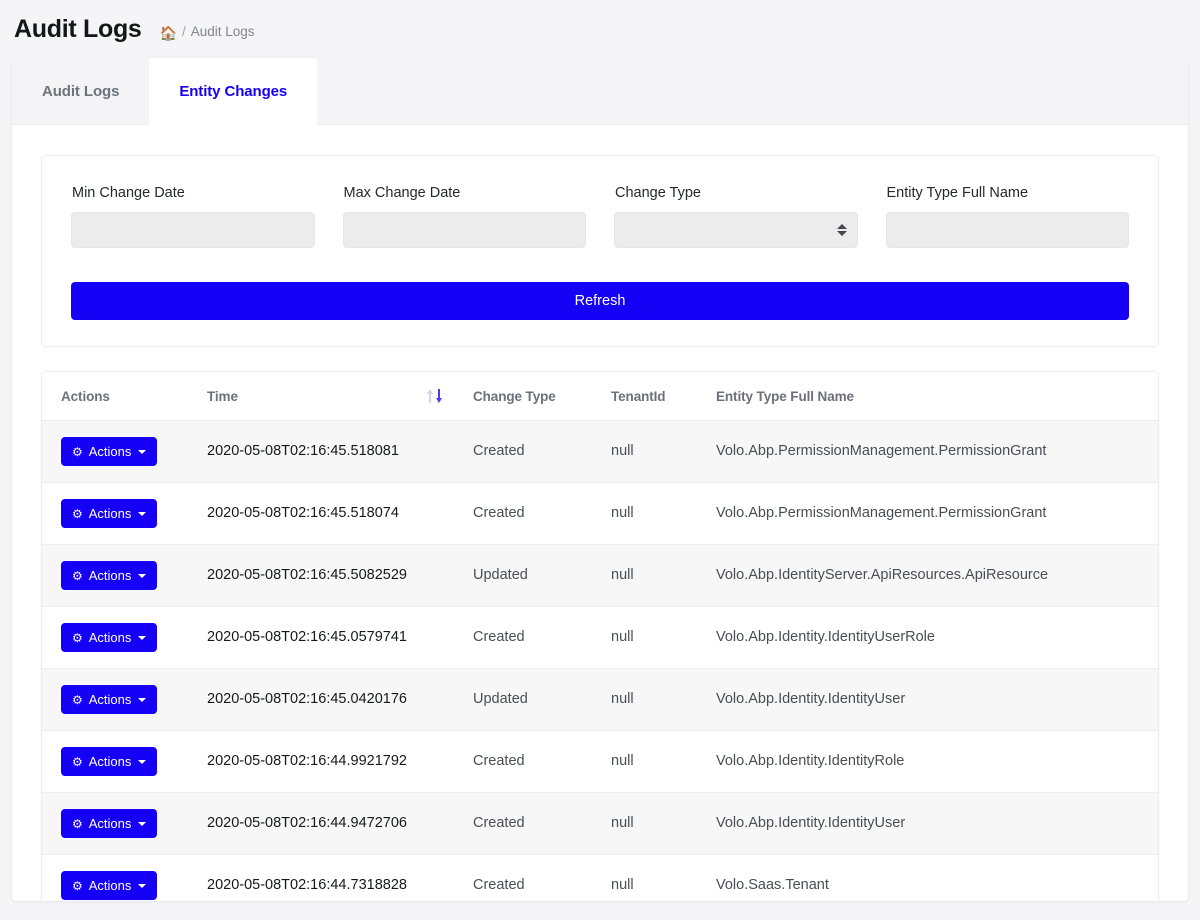 The image size is (1200, 920). I want to click on field-entity-type-full-name: Entity Type Full Name, so click(1007, 216).